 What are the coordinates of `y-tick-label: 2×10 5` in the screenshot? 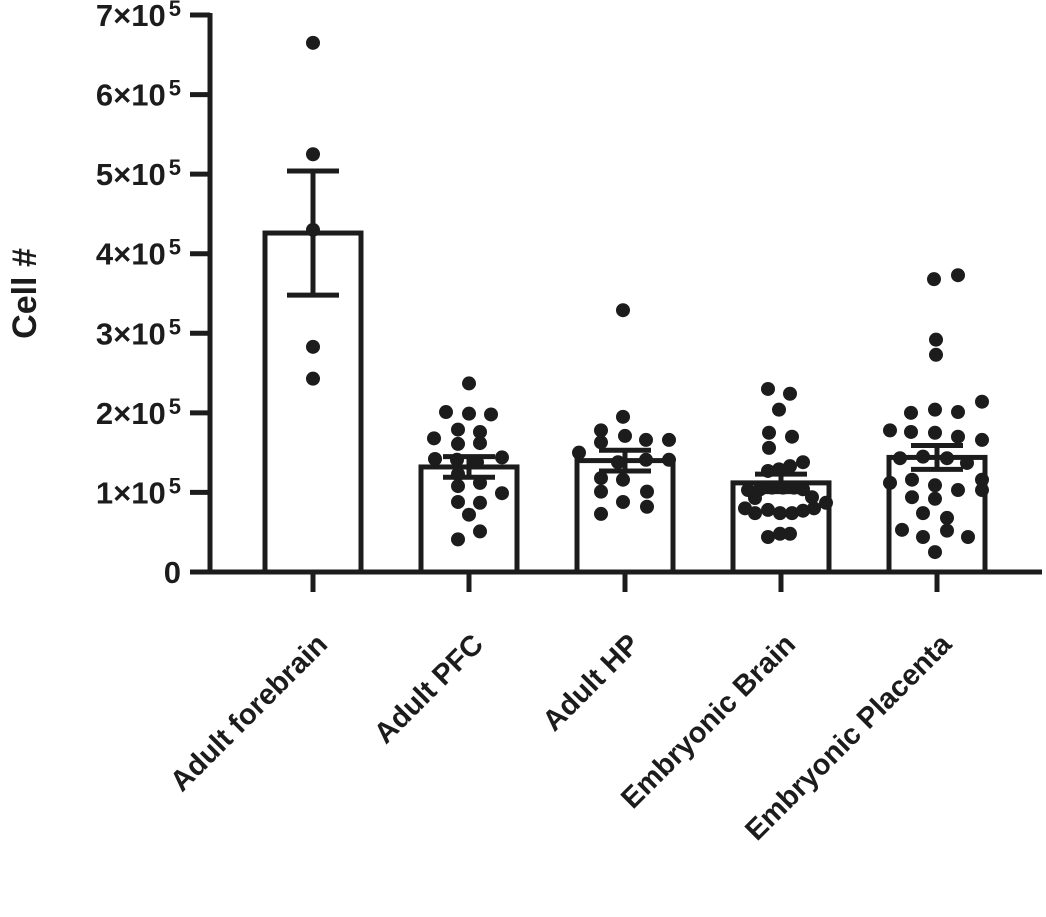 It's located at (138, 412).